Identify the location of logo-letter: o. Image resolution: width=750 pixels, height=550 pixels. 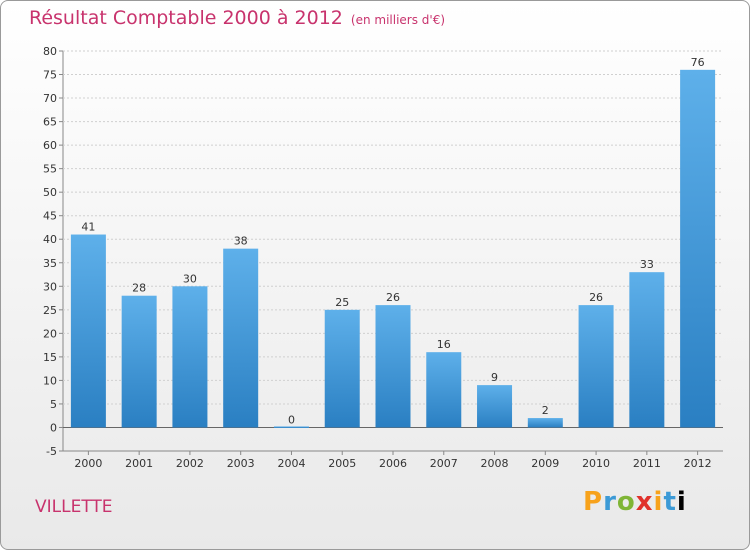
(626, 502).